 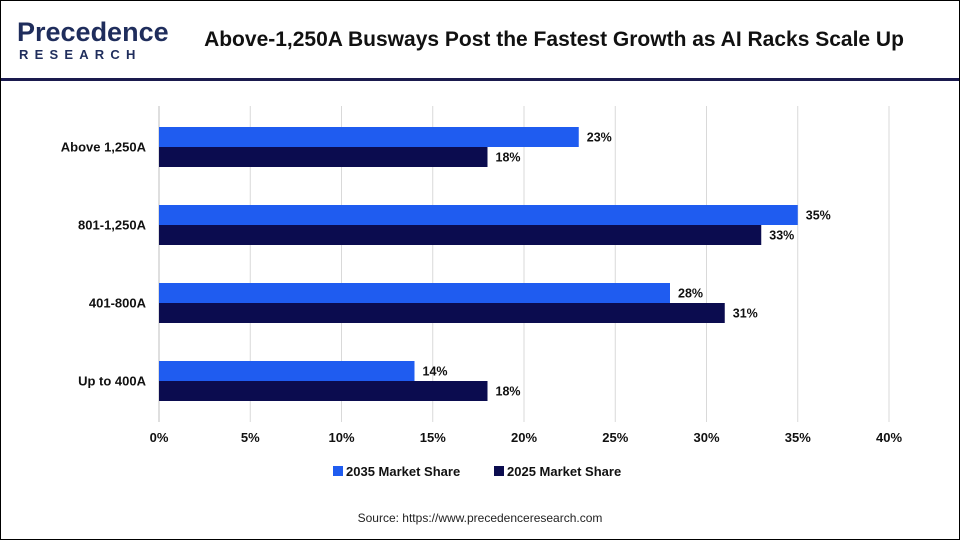 What do you see at coordinates (112, 381) in the screenshot?
I see `category-label: Up to 400A` at bounding box center [112, 381].